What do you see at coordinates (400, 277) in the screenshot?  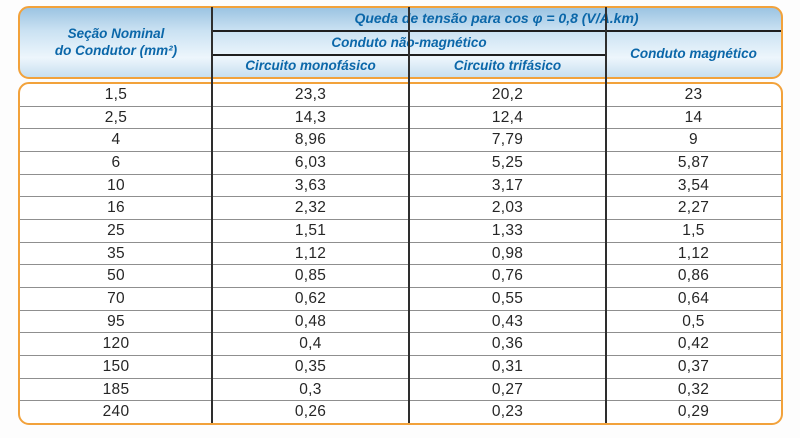 I see `table-row: 50 0,85 0,76 0,86` at bounding box center [400, 277].